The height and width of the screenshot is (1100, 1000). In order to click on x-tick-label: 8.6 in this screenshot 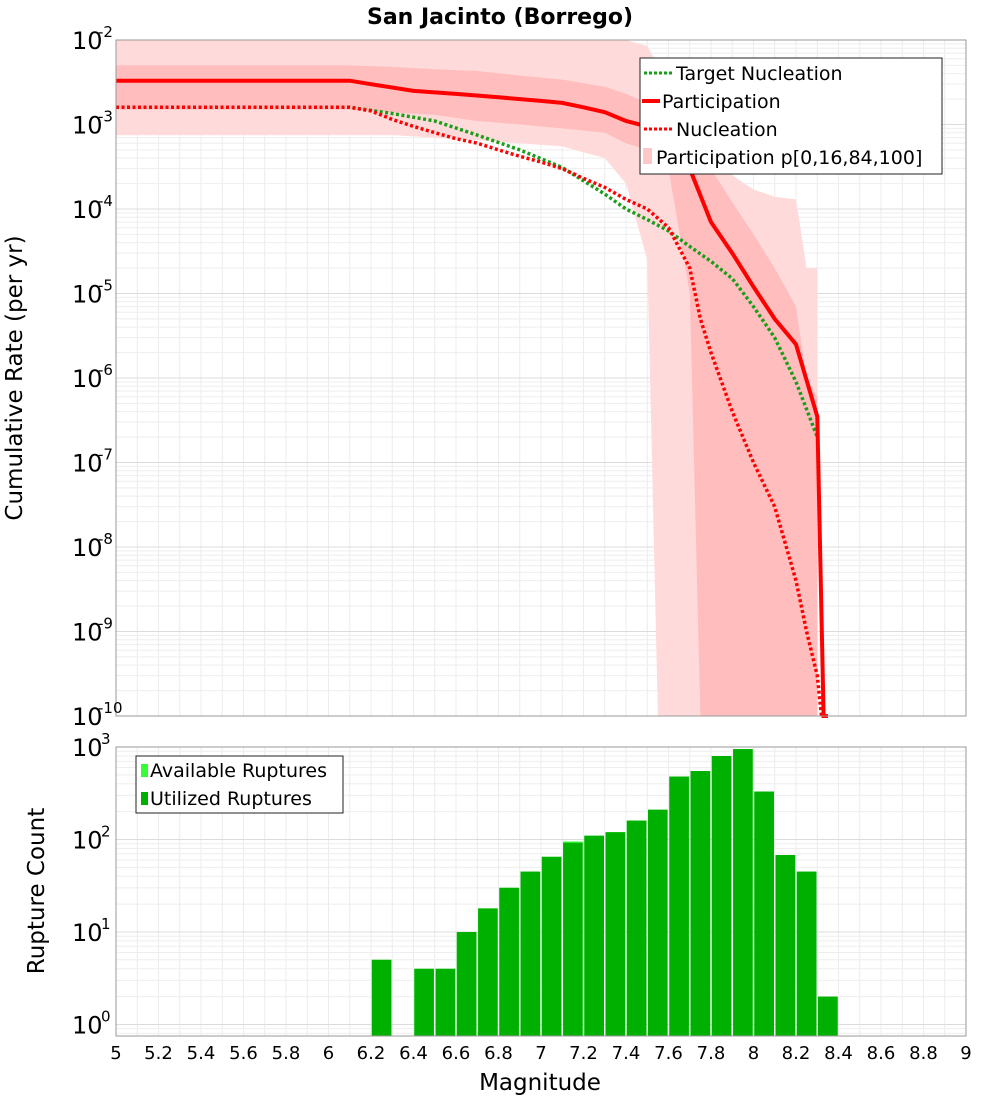, I will do `click(881, 1053)`.